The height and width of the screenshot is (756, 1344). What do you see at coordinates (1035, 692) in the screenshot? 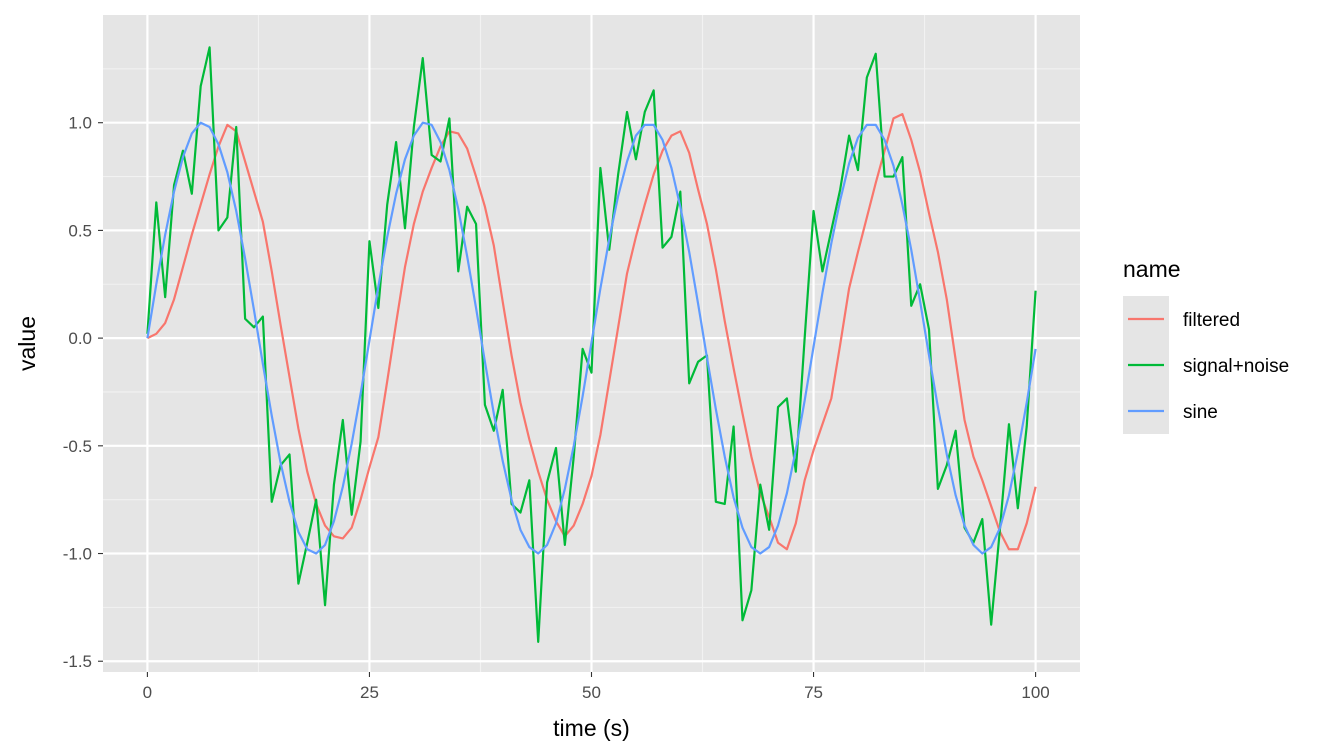
I see `x-tick-label: 100` at bounding box center [1035, 692].